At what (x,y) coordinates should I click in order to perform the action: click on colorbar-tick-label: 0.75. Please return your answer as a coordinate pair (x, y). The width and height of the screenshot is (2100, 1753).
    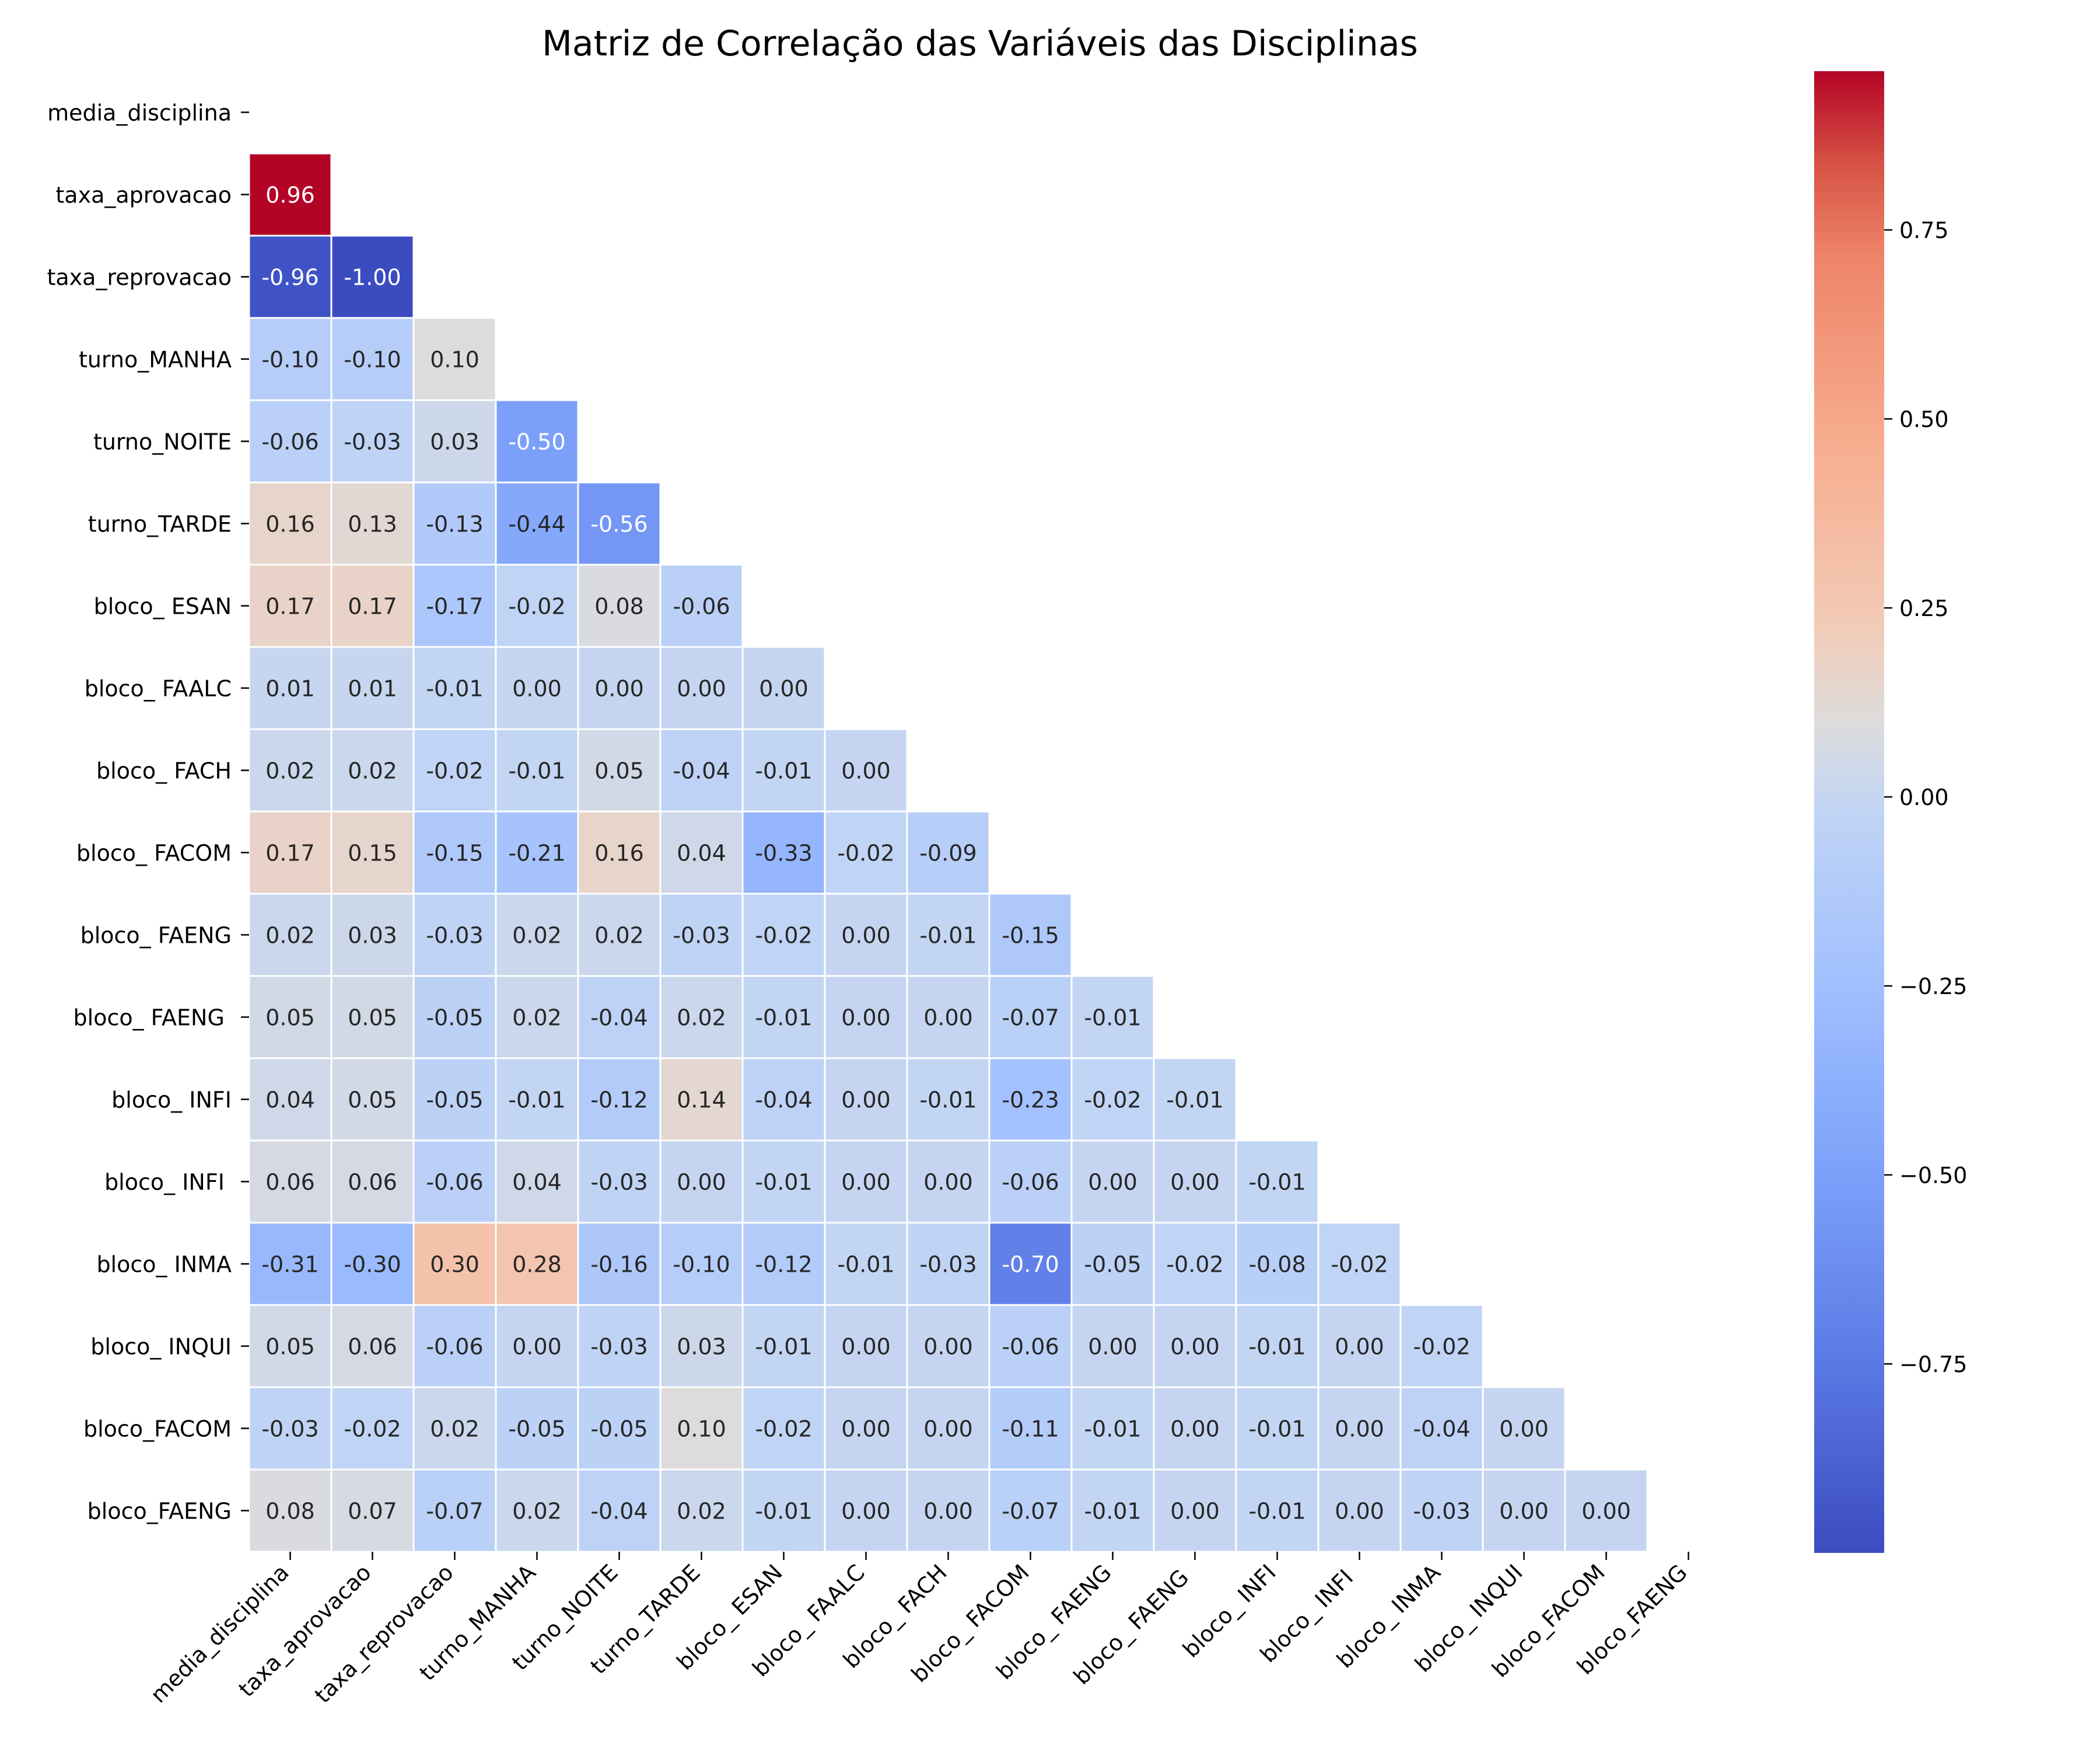
    Looking at the image, I should click on (1924, 230).